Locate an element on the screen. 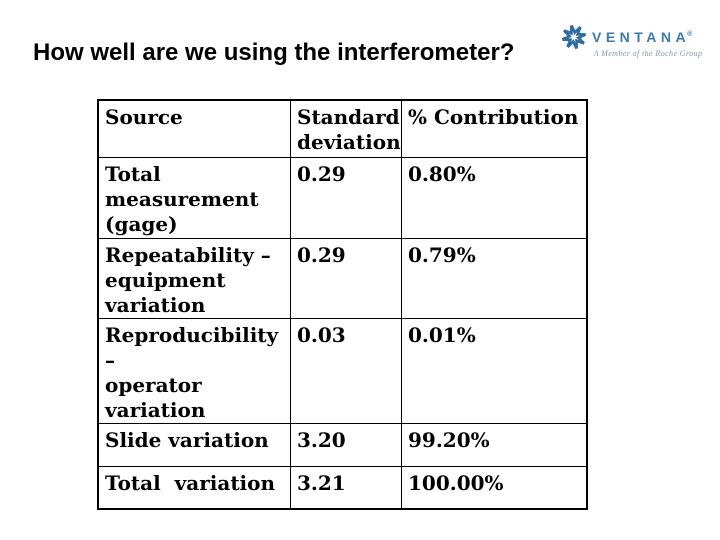 The height and width of the screenshot is (540, 720). source-cell: Repeatability – equipment variation is located at coordinates (194, 278).